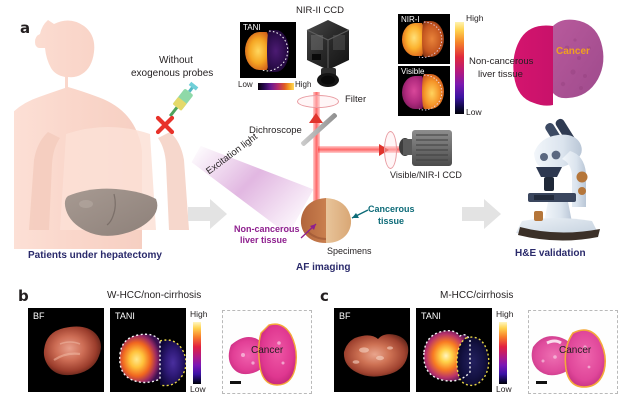 This screenshot has width=622, height=403. I want to click on flow-arrow-2-icon, so click(482, 214).